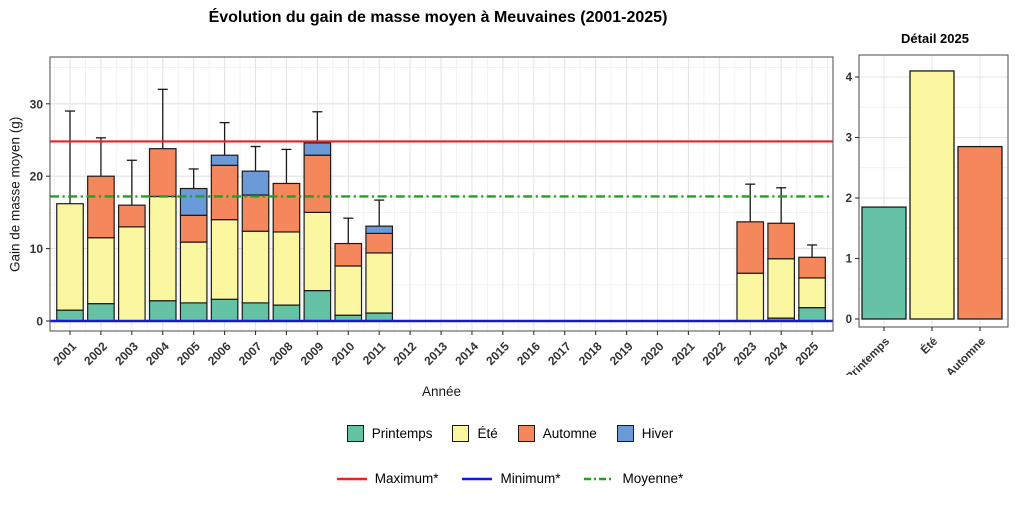  Describe the element at coordinates (653, 478) in the screenshot. I see `legend-line-label: Moyenne*` at that location.